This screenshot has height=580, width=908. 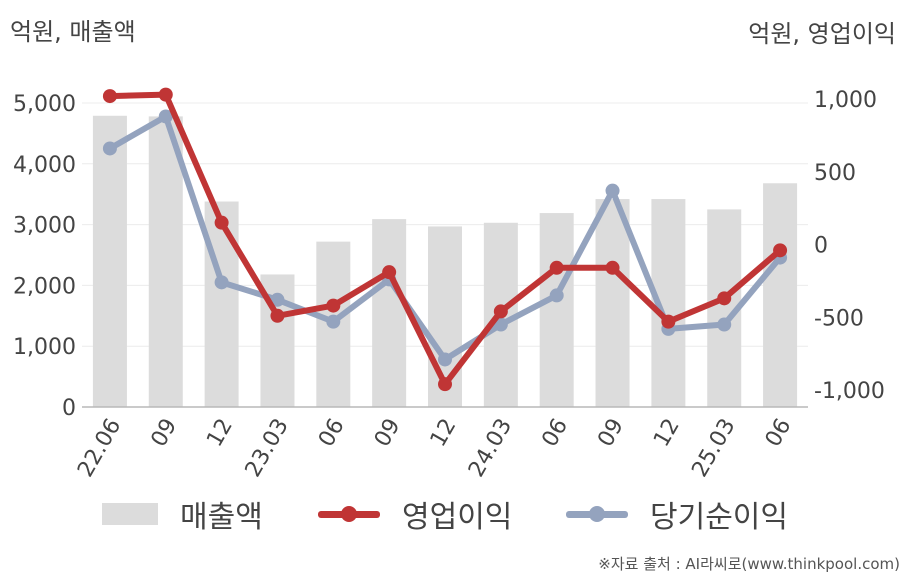 I want to click on left-tick-label: 5,000, so click(x=44, y=104).